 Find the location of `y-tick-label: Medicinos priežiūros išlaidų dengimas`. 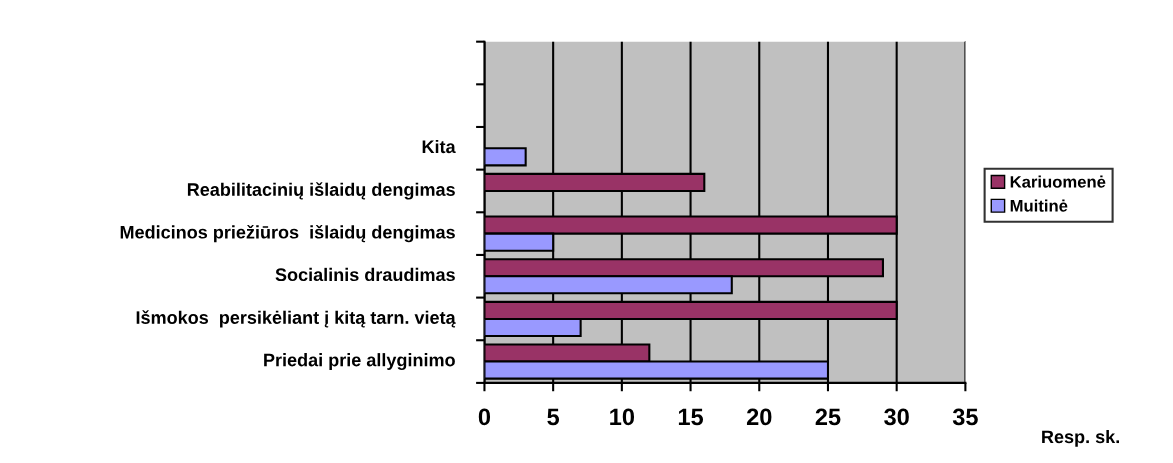

y-tick-label: Medicinos priežiūros išlaidų dengimas is located at coordinates (287, 233).